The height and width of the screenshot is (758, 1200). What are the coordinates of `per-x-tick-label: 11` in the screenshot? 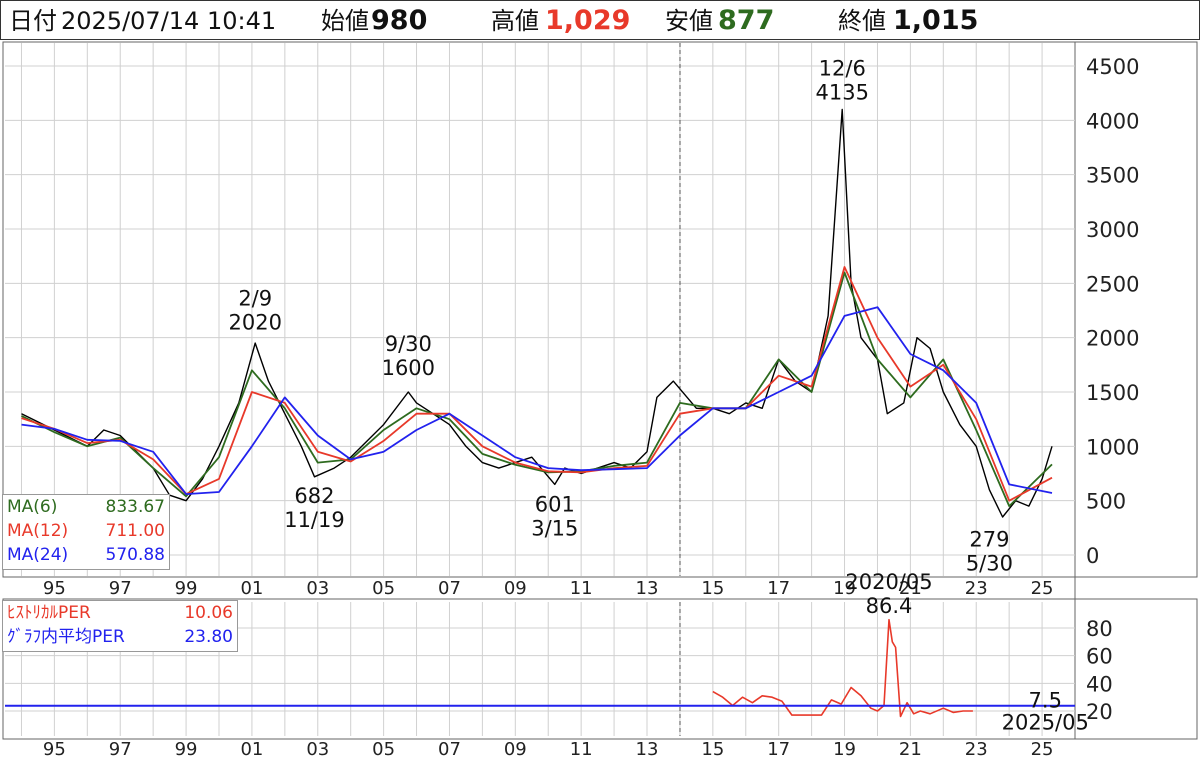 It's located at (581, 748).